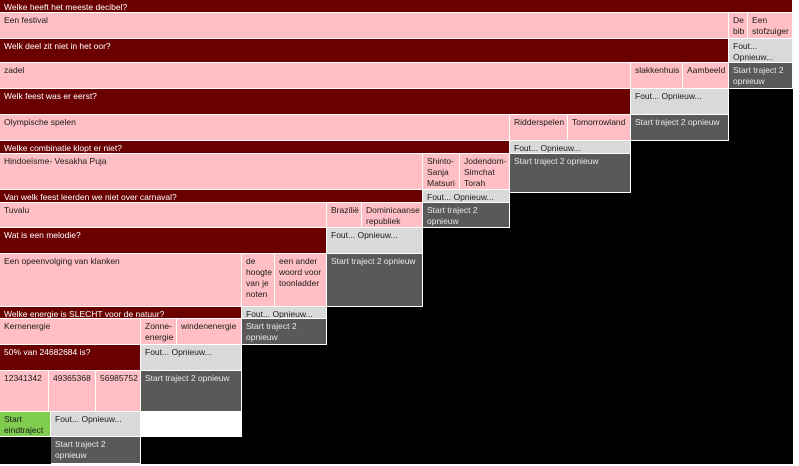 The height and width of the screenshot is (466, 799). I want to click on answer-button: slakkenhuis, so click(657, 76).